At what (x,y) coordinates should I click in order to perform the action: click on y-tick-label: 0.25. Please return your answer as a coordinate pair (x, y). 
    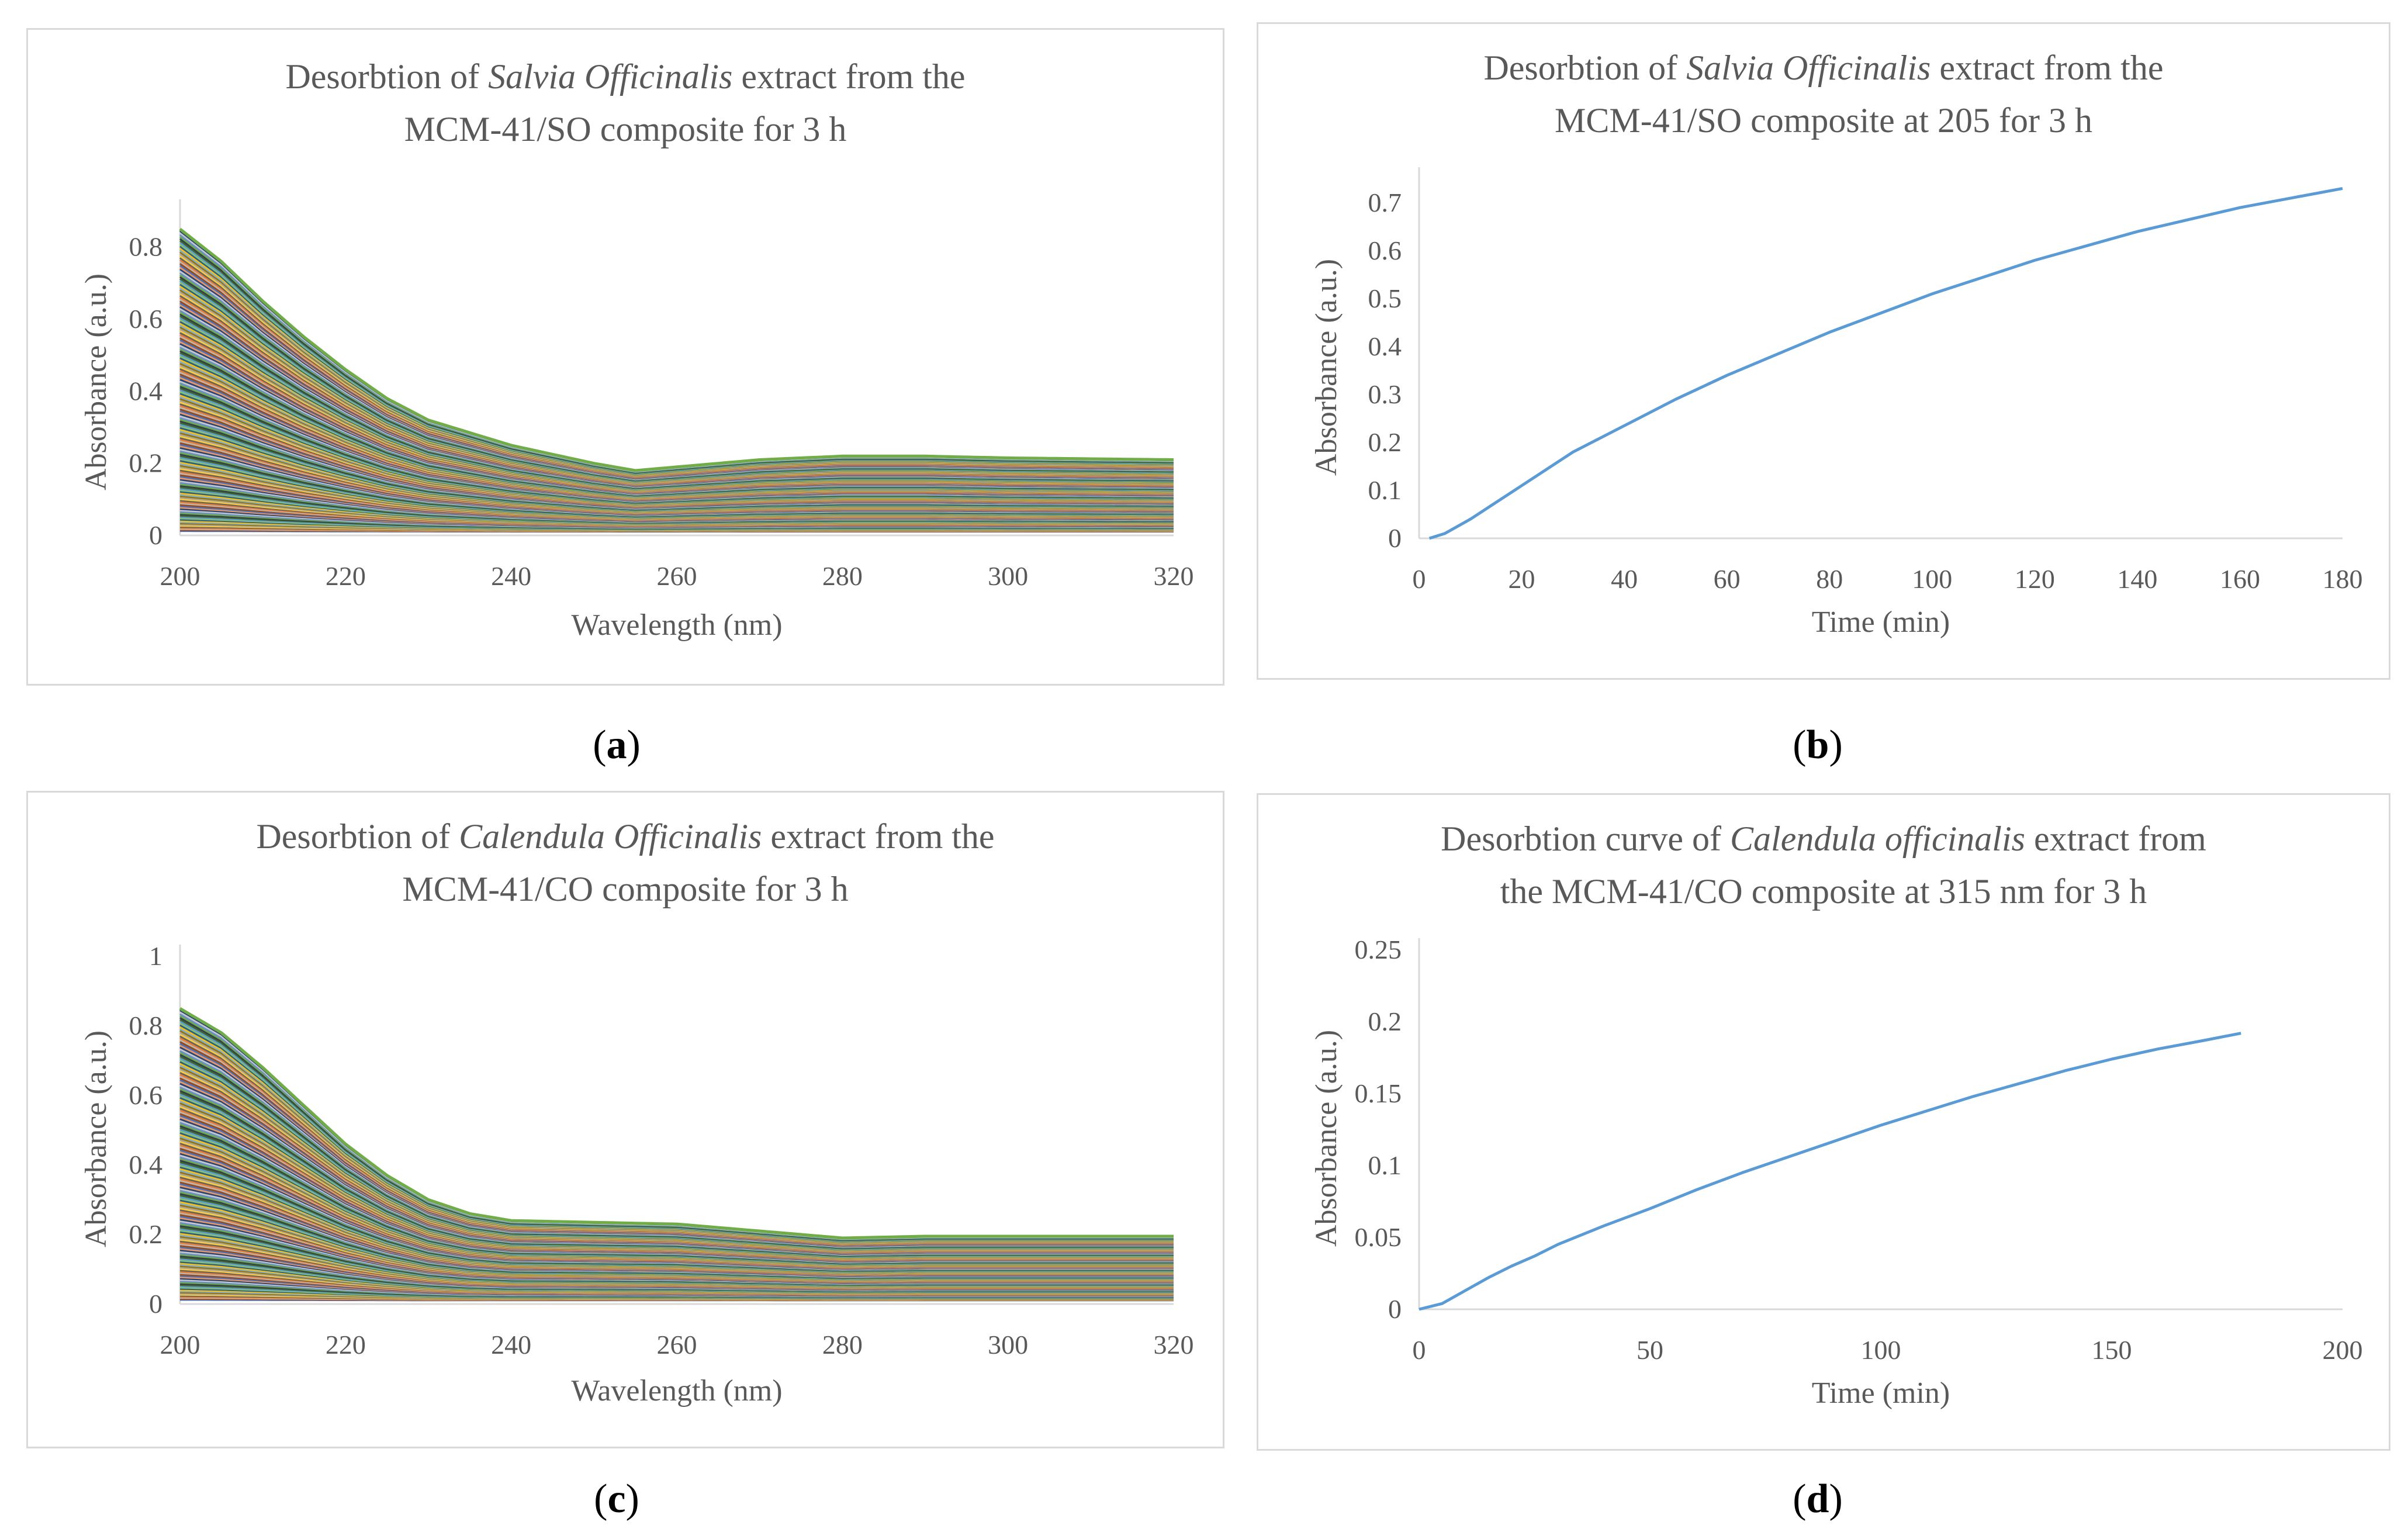
    Looking at the image, I should click on (1379, 949).